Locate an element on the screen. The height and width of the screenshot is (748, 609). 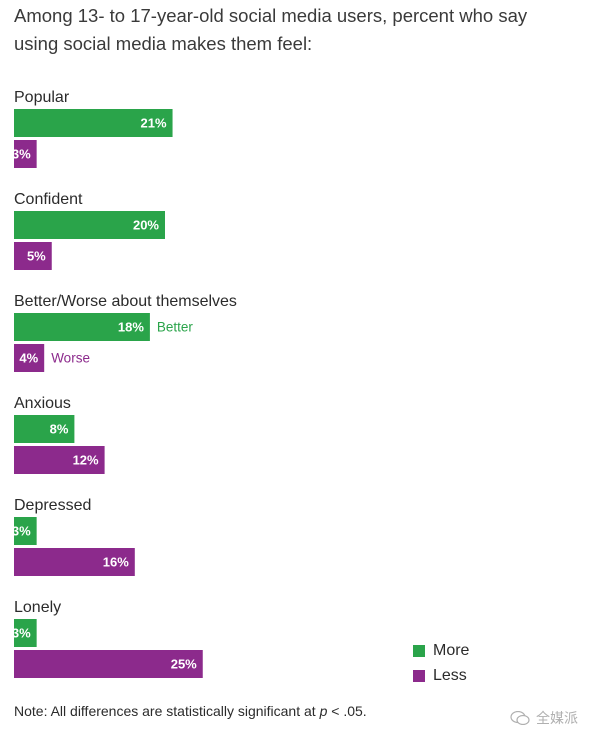
watermark-text: 全媒派 is located at coordinates (557, 718).